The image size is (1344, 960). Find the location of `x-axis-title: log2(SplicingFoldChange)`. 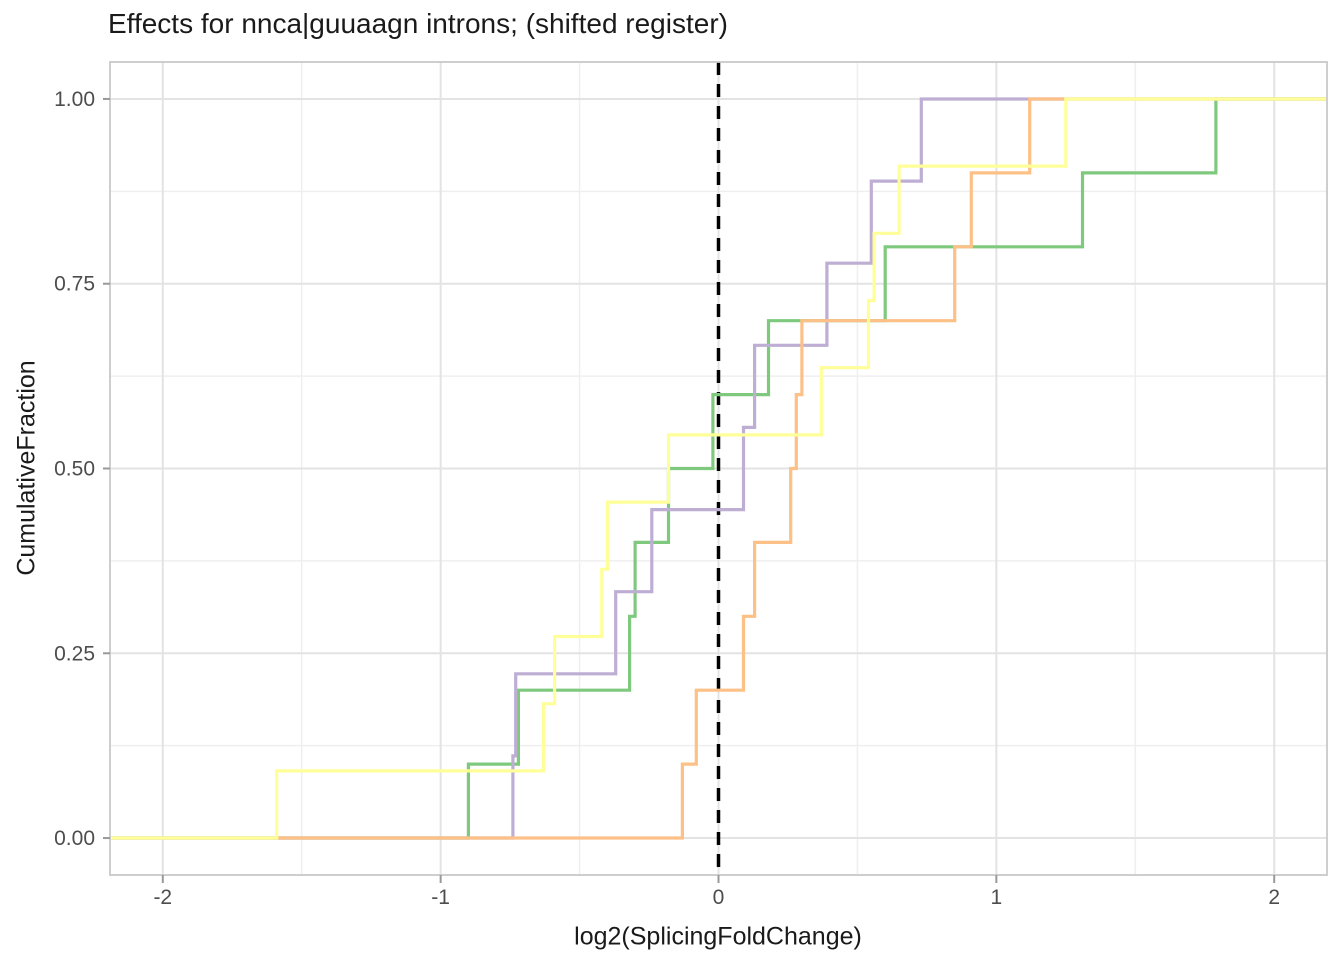

x-axis-title: log2(SplicingFoldChange) is located at coordinates (718, 936).